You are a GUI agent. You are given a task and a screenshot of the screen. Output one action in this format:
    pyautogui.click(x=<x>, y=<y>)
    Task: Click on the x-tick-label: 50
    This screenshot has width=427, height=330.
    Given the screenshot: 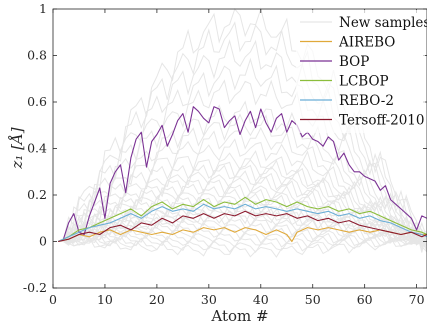 What is the action you would take?
    pyautogui.click(x=313, y=299)
    